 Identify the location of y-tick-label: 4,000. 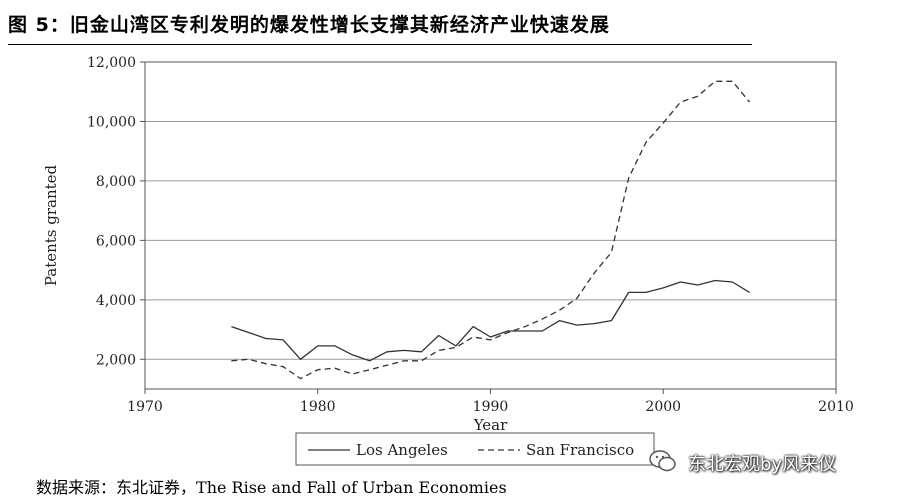
(116, 301).